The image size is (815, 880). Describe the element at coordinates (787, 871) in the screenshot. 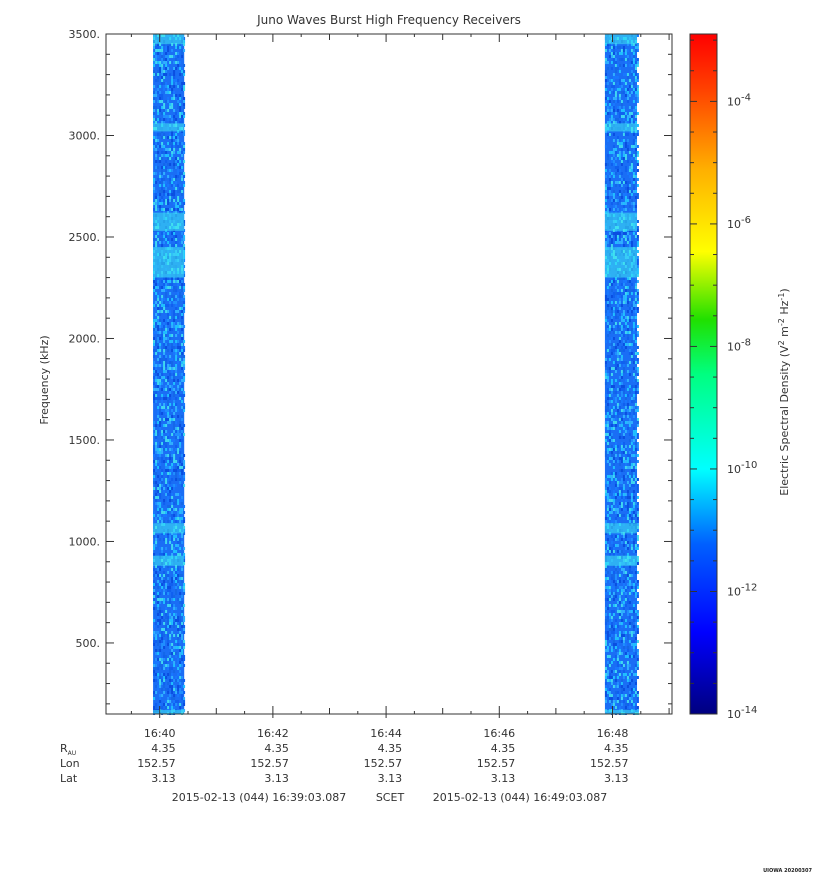

I see `uiowa-stamp: UIOWA 20200307` at that location.